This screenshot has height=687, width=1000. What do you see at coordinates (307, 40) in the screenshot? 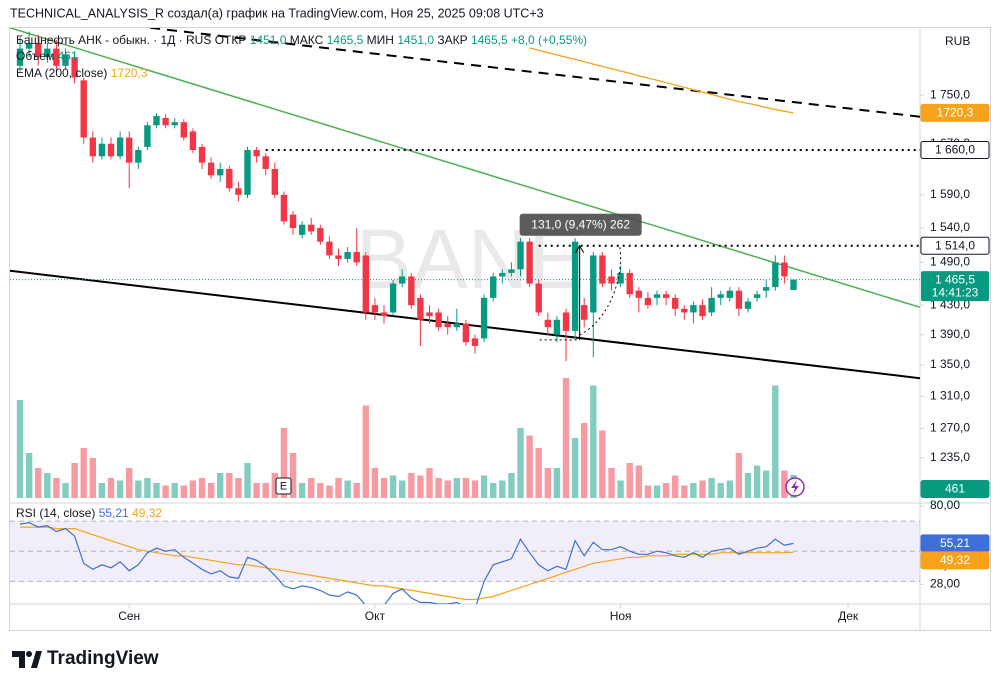
I see `legend-key: МАКС` at bounding box center [307, 40].